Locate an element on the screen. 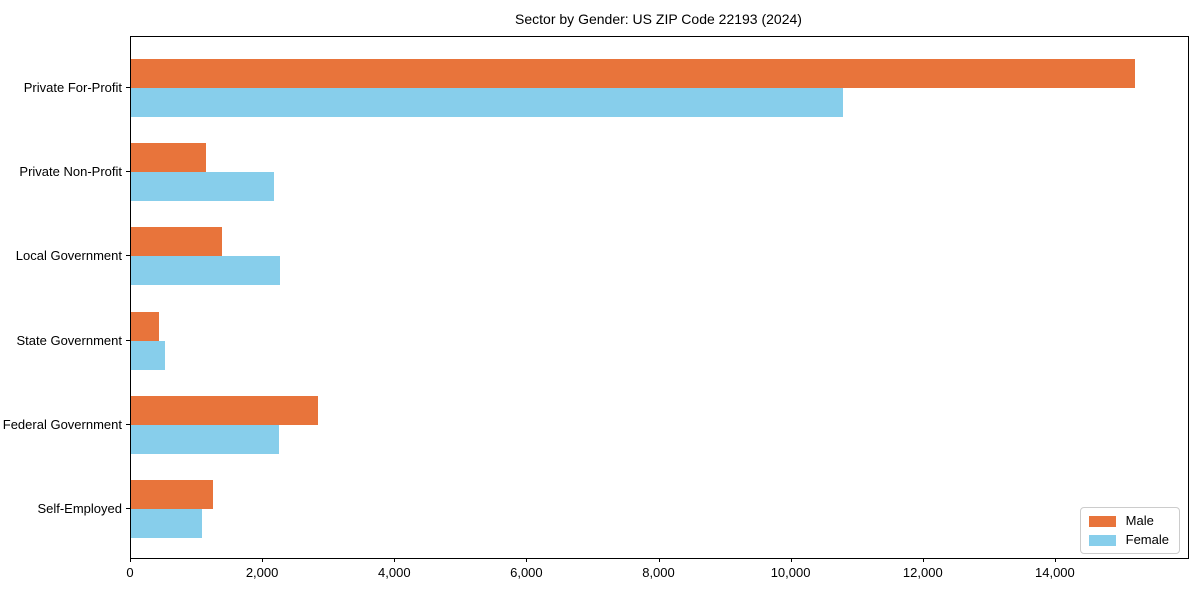  x-axis-label: 8,000 is located at coordinates (658, 572).